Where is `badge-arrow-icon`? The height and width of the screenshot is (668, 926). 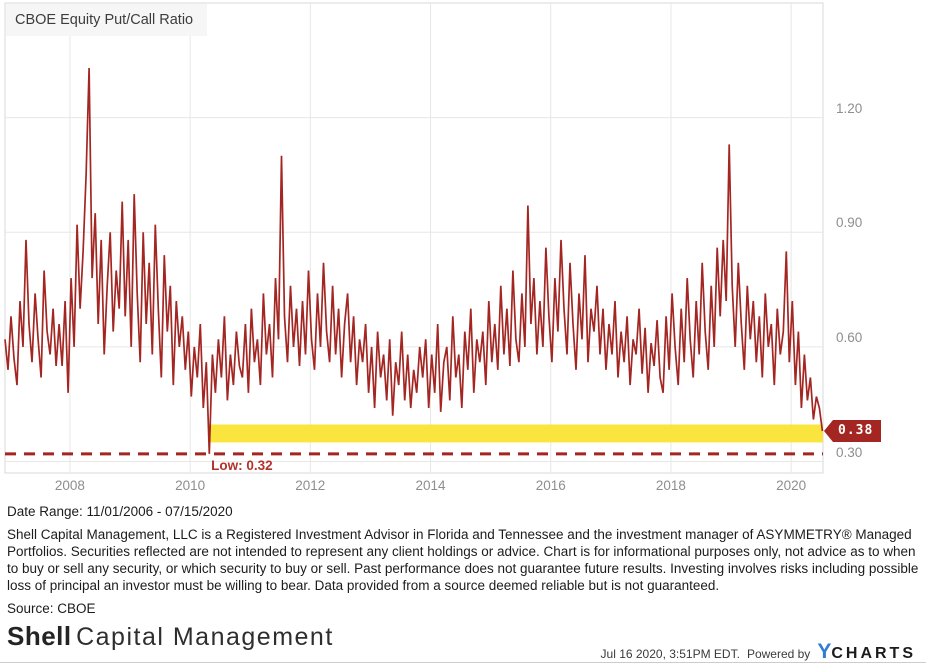 badge-arrow-icon is located at coordinates (828, 430).